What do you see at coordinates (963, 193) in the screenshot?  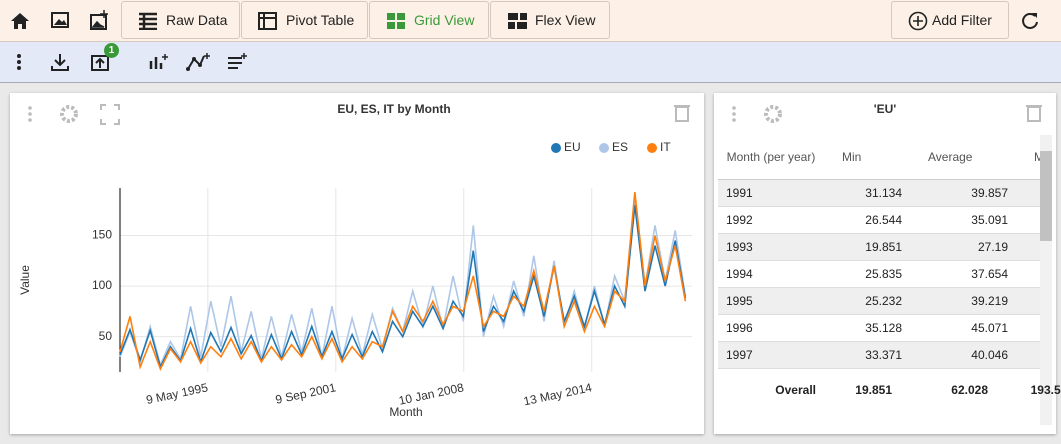 I see `table-cell: 39.857` at bounding box center [963, 193].